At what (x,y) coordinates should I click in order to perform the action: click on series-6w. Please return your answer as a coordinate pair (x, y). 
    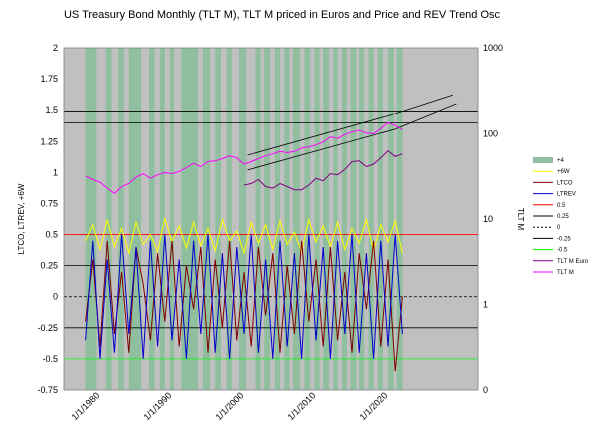
    Looking at the image, I should click on (244, 236).